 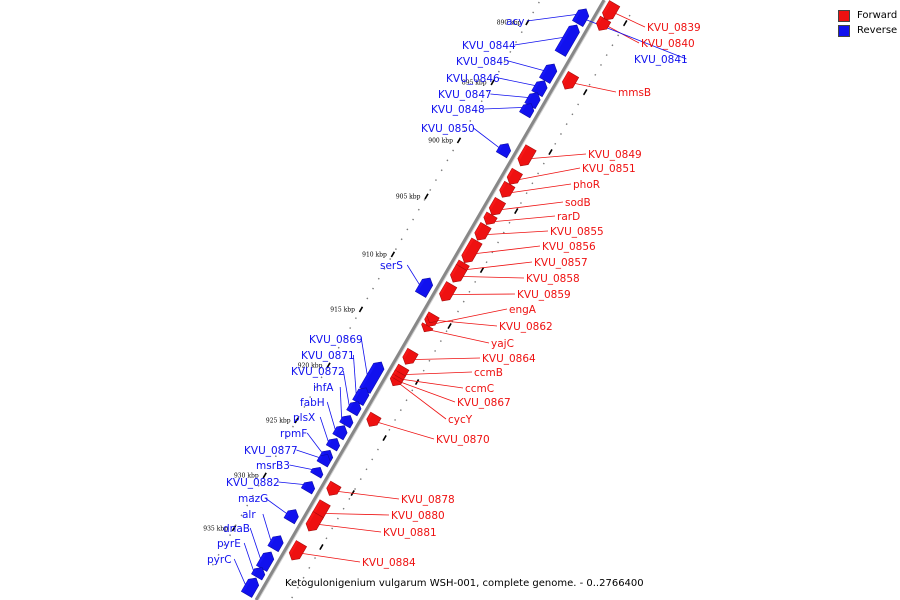 I want to click on gene-label-KVU_0880: KVU_0880, so click(x=418, y=516).